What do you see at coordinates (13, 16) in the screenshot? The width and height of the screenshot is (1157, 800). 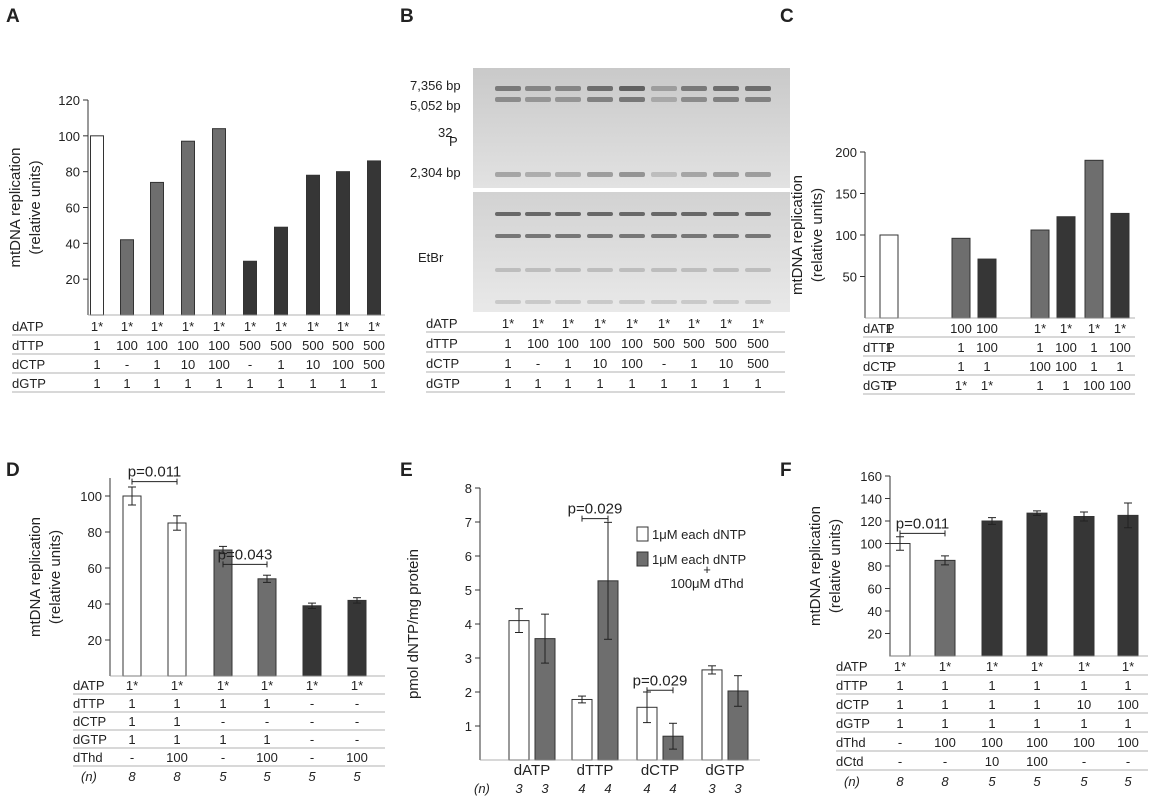 I see `panel-label-a: A` at bounding box center [13, 16].